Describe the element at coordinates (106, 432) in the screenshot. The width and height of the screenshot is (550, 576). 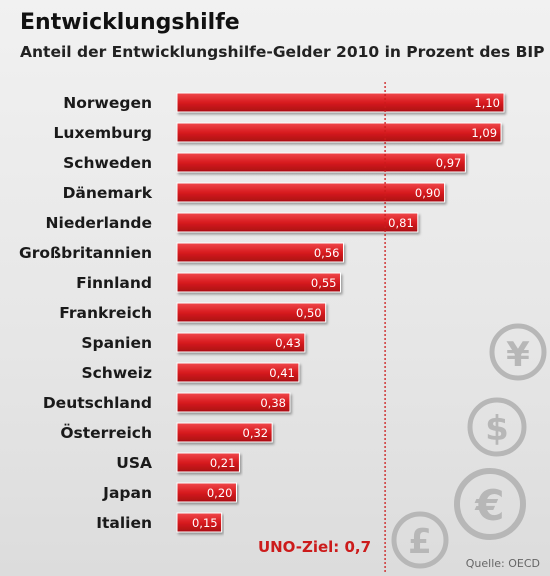
I see `category-label: Österreich` at that location.